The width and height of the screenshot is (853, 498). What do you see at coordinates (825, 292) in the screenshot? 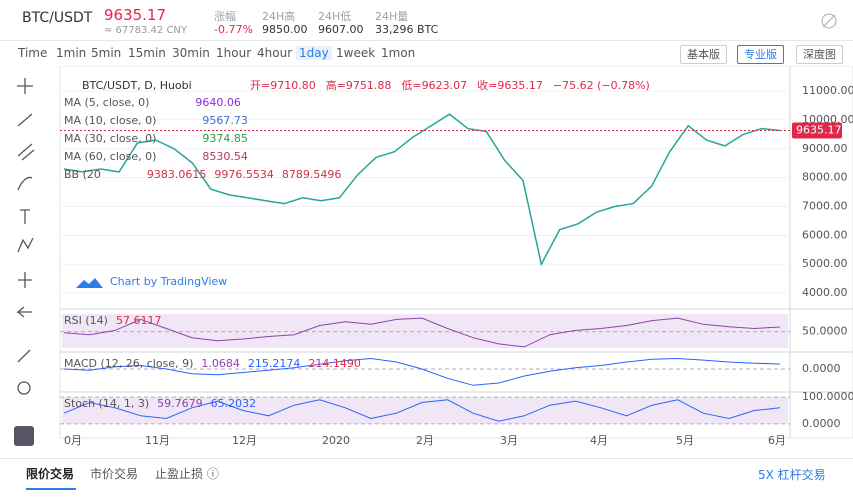
I see `y-tick-label: 4000.00` at bounding box center [825, 292].